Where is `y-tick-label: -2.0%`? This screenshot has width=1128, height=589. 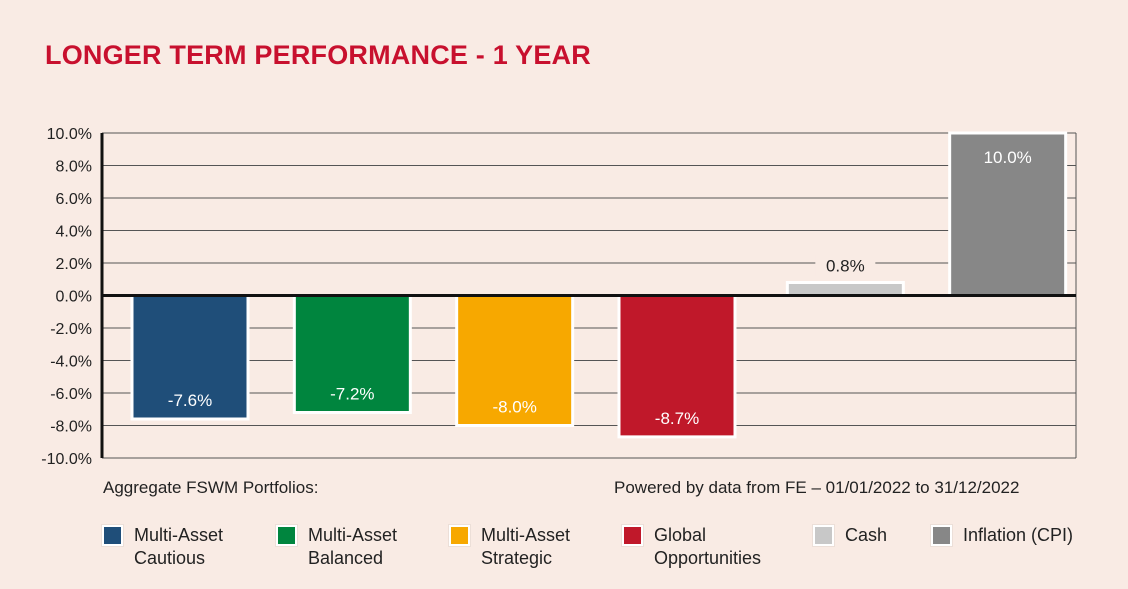
y-tick-label: -2.0% is located at coordinates (71, 329).